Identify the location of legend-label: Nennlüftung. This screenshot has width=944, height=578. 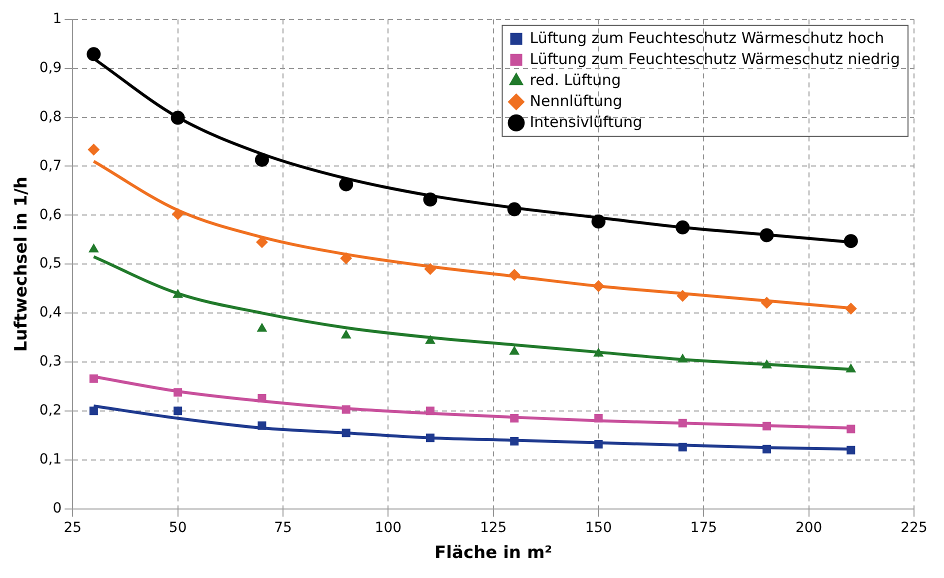
(576, 101).